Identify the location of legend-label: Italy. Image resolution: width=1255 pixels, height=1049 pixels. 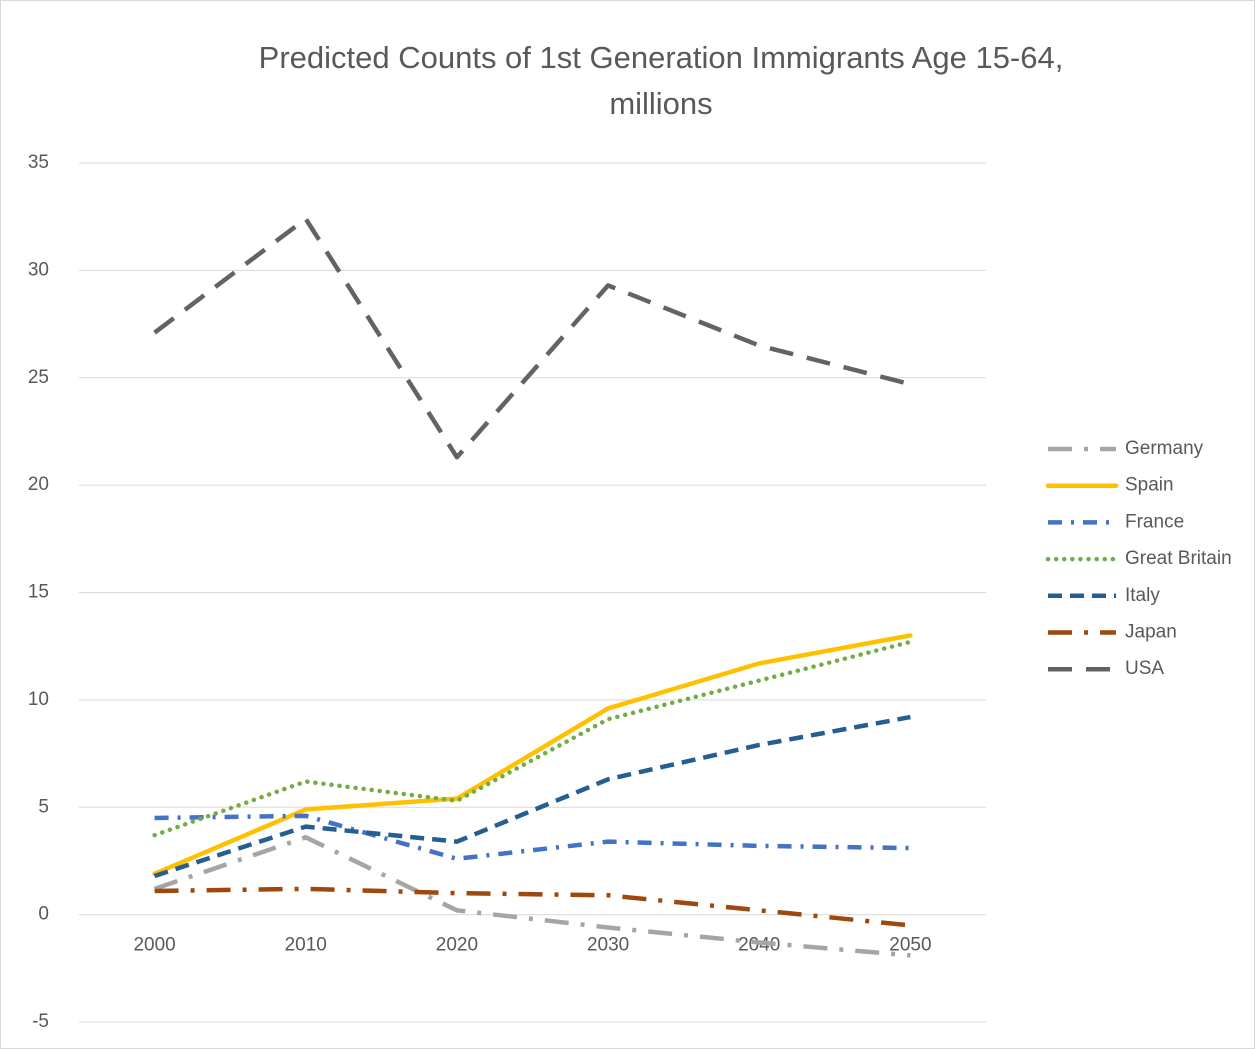
(1142, 595).